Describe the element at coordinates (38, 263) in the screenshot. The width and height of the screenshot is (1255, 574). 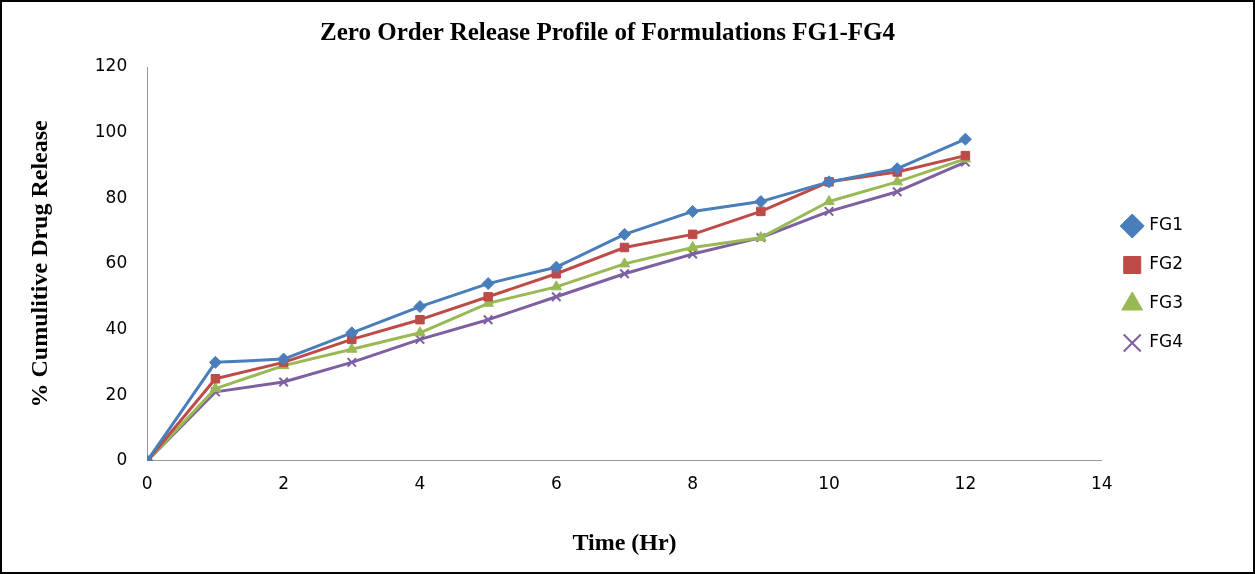
I see `y-axis-title: % Cumulitive Drug Release` at that location.